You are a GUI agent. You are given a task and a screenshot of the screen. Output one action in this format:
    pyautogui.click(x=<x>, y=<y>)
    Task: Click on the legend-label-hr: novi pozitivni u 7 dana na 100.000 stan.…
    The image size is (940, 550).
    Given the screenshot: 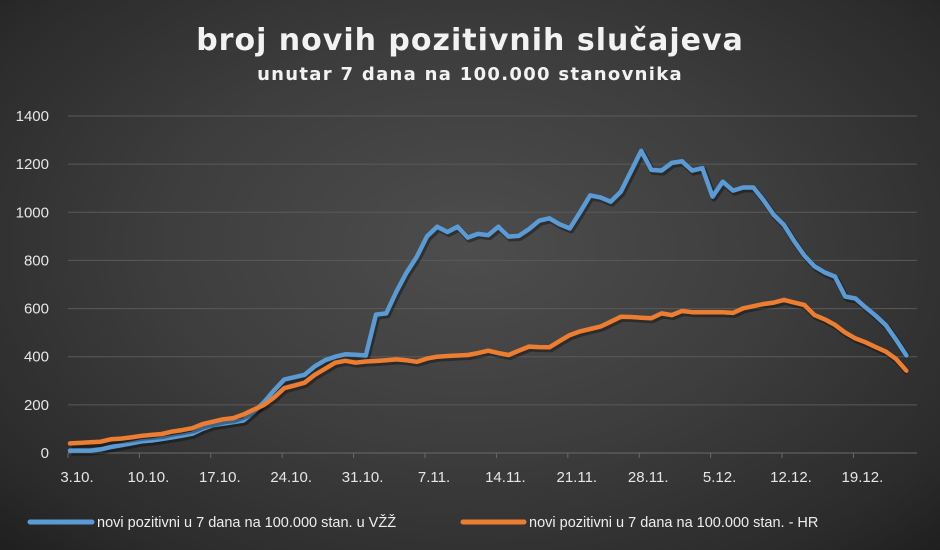 What is the action you would take?
    pyautogui.click(x=673, y=523)
    